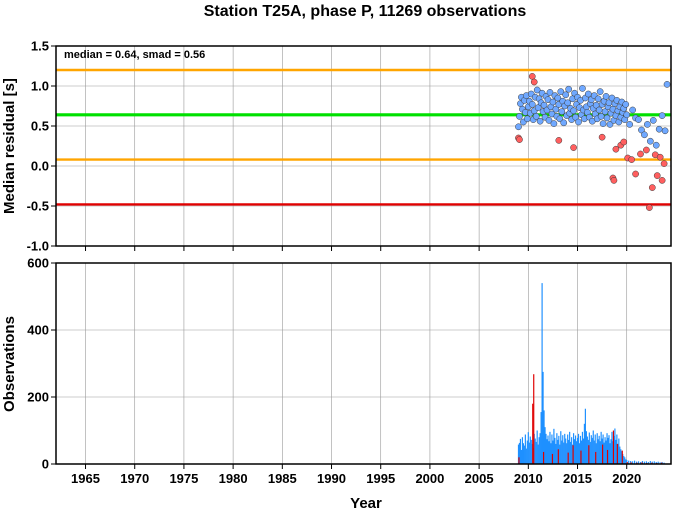 This screenshot has height=516, width=678. What do you see at coordinates (183, 478) in the screenshot?
I see `x-tick-label-1975: 1975` at bounding box center [183, 478].